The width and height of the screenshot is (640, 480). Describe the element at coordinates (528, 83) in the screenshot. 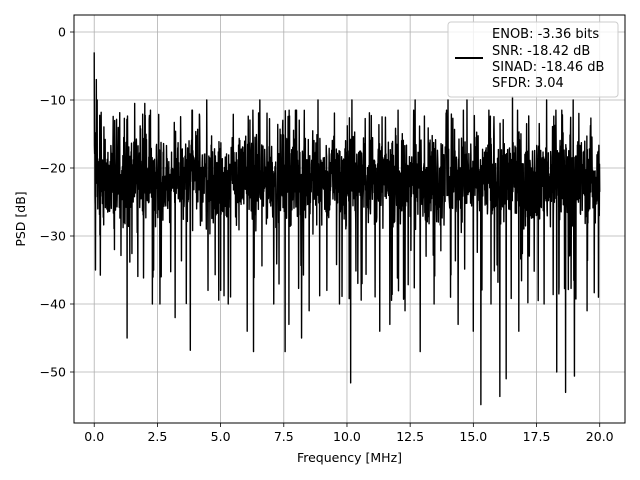

I see `legend-line-sfdr: SFDR: 3.04` at that location.